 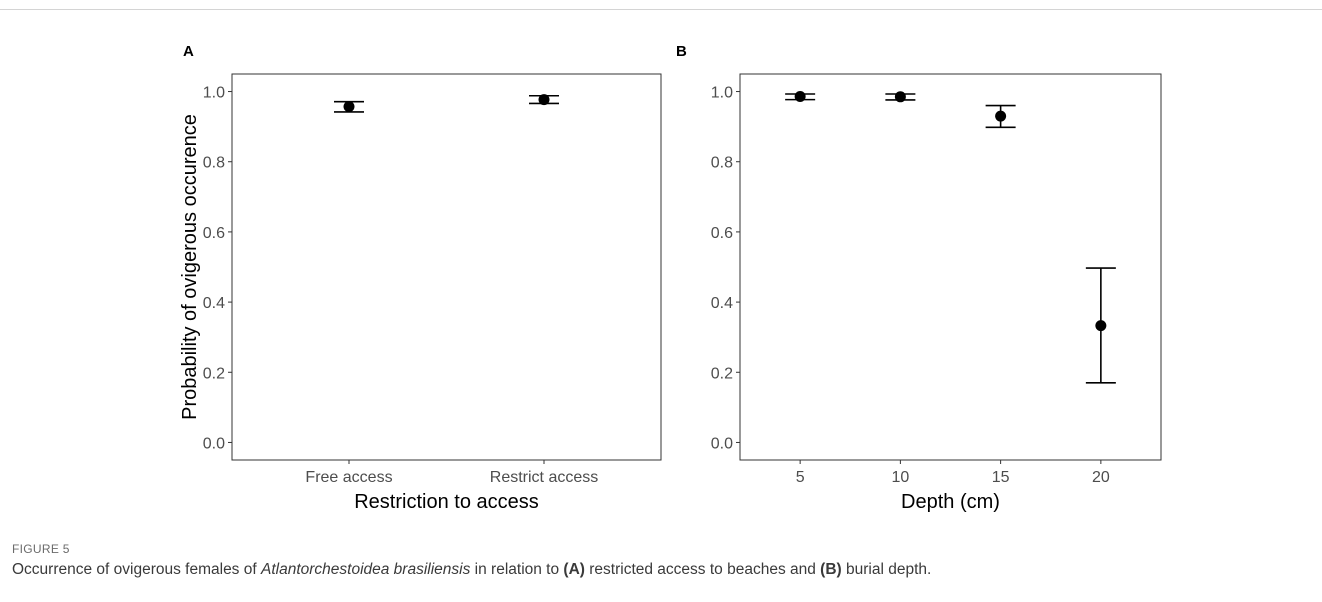 I want to click on figure-label: FIGURE 5, so click(x=41, y=549).